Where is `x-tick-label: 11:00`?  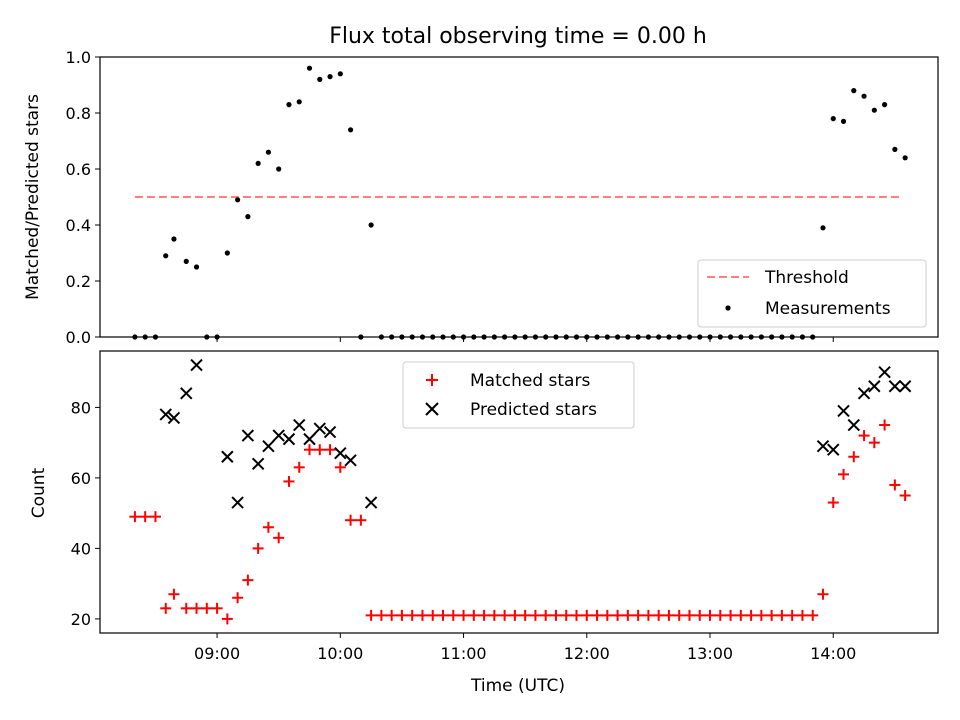
x-tick-label: 11:00 is located at coordinates (463, 653).